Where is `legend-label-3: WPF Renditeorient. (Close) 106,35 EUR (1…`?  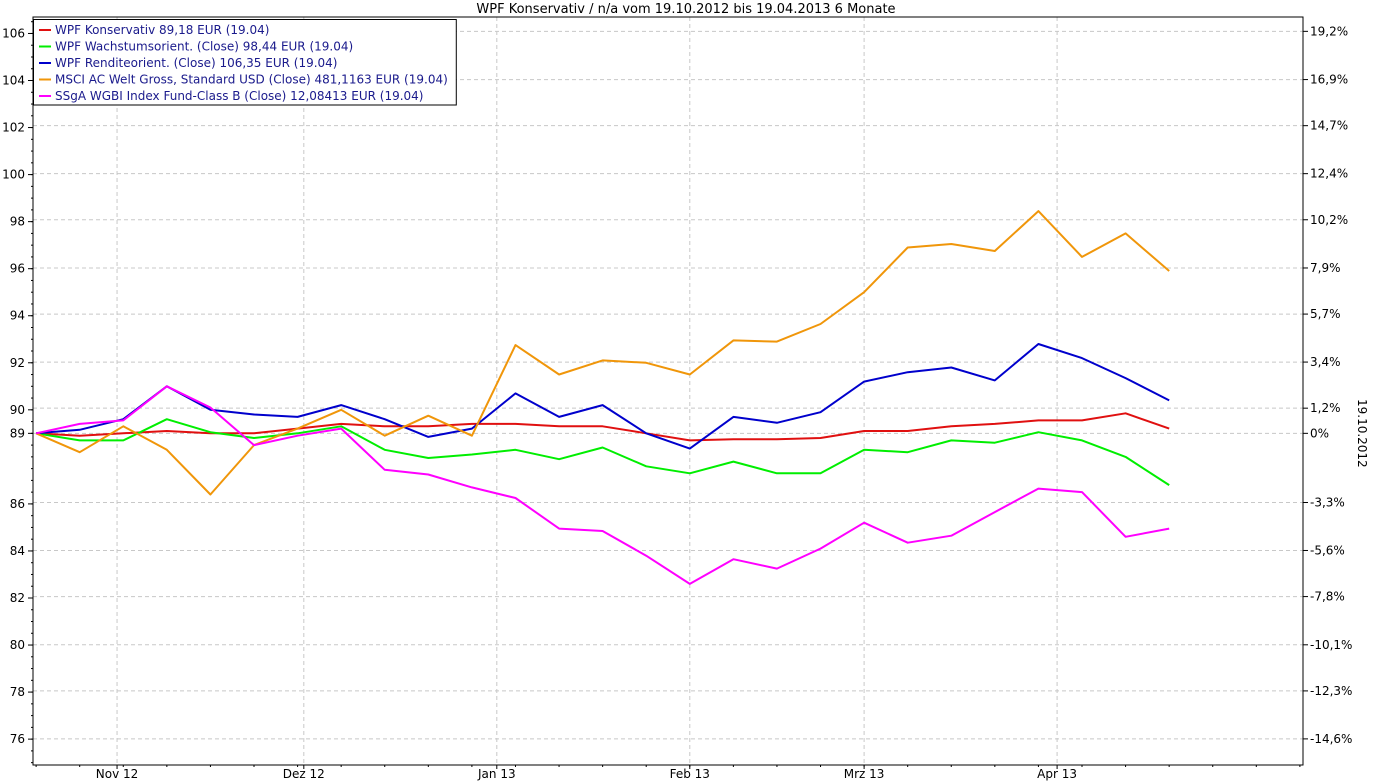 legend-label-3: WPF Renditeorient. (Close) 106,35 EUR (1… is located at coordinates (196, 63).